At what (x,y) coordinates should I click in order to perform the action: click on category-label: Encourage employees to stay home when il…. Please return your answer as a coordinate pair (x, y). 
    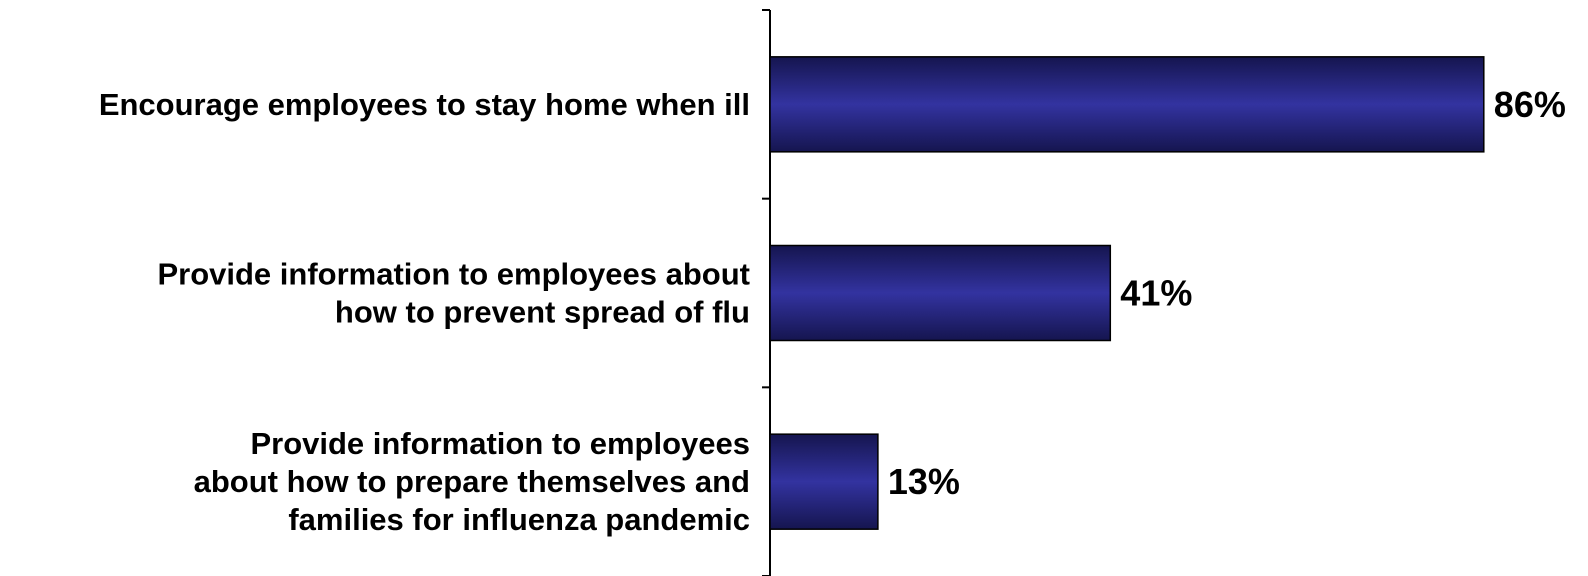
    Looking at the image, I should click on (424, 104).